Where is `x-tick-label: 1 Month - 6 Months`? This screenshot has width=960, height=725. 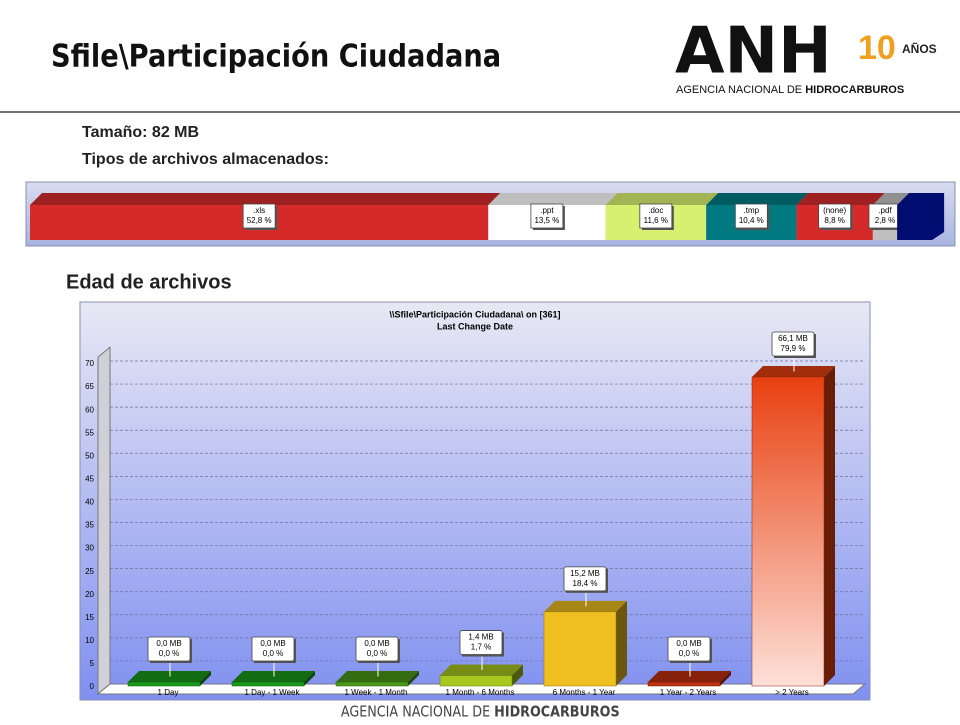
x-tick-label: 1 Month - 6 Months is located at coordinates (480, 692).